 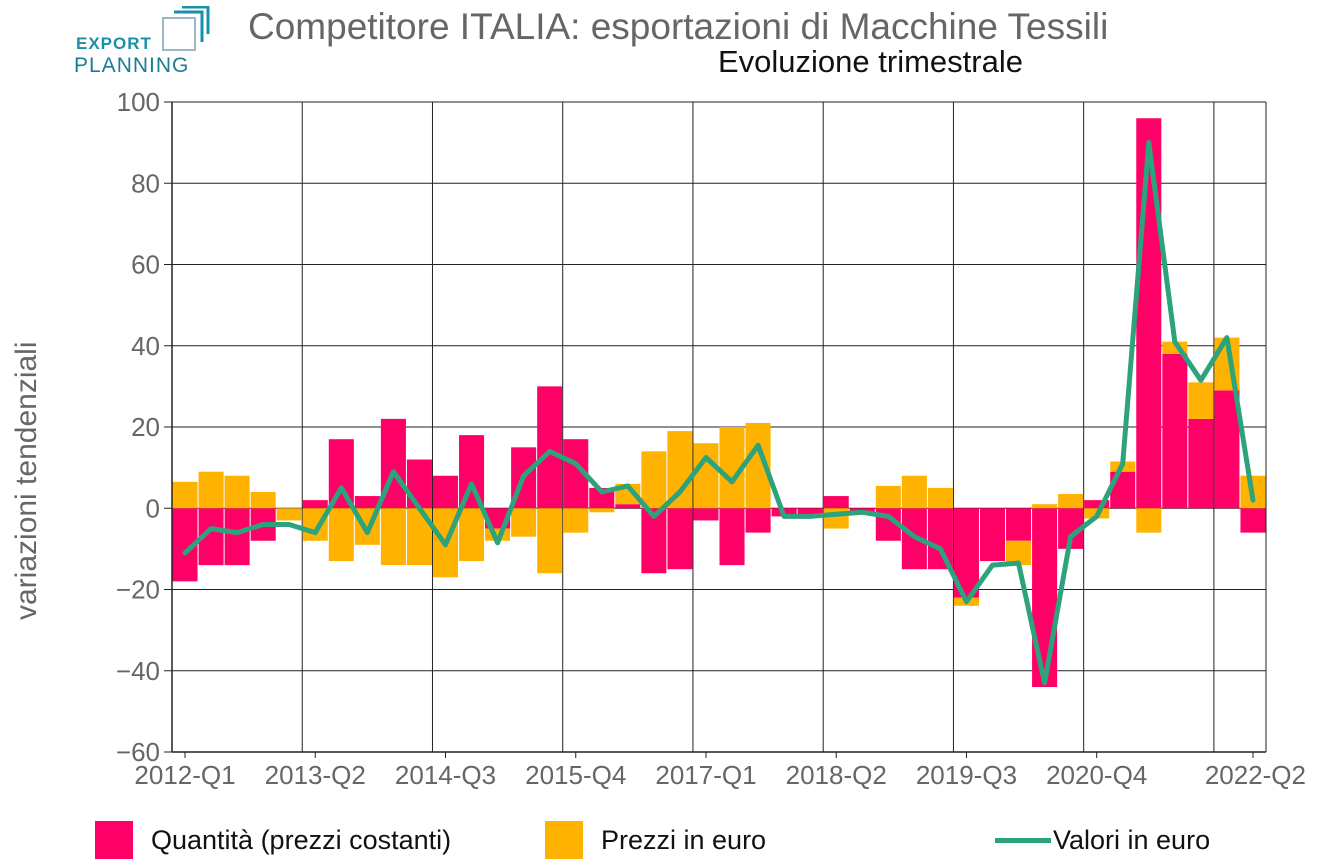 I want to click on chart-subtitle: Evoluzione trimestrale, so click(x=870, y=61).